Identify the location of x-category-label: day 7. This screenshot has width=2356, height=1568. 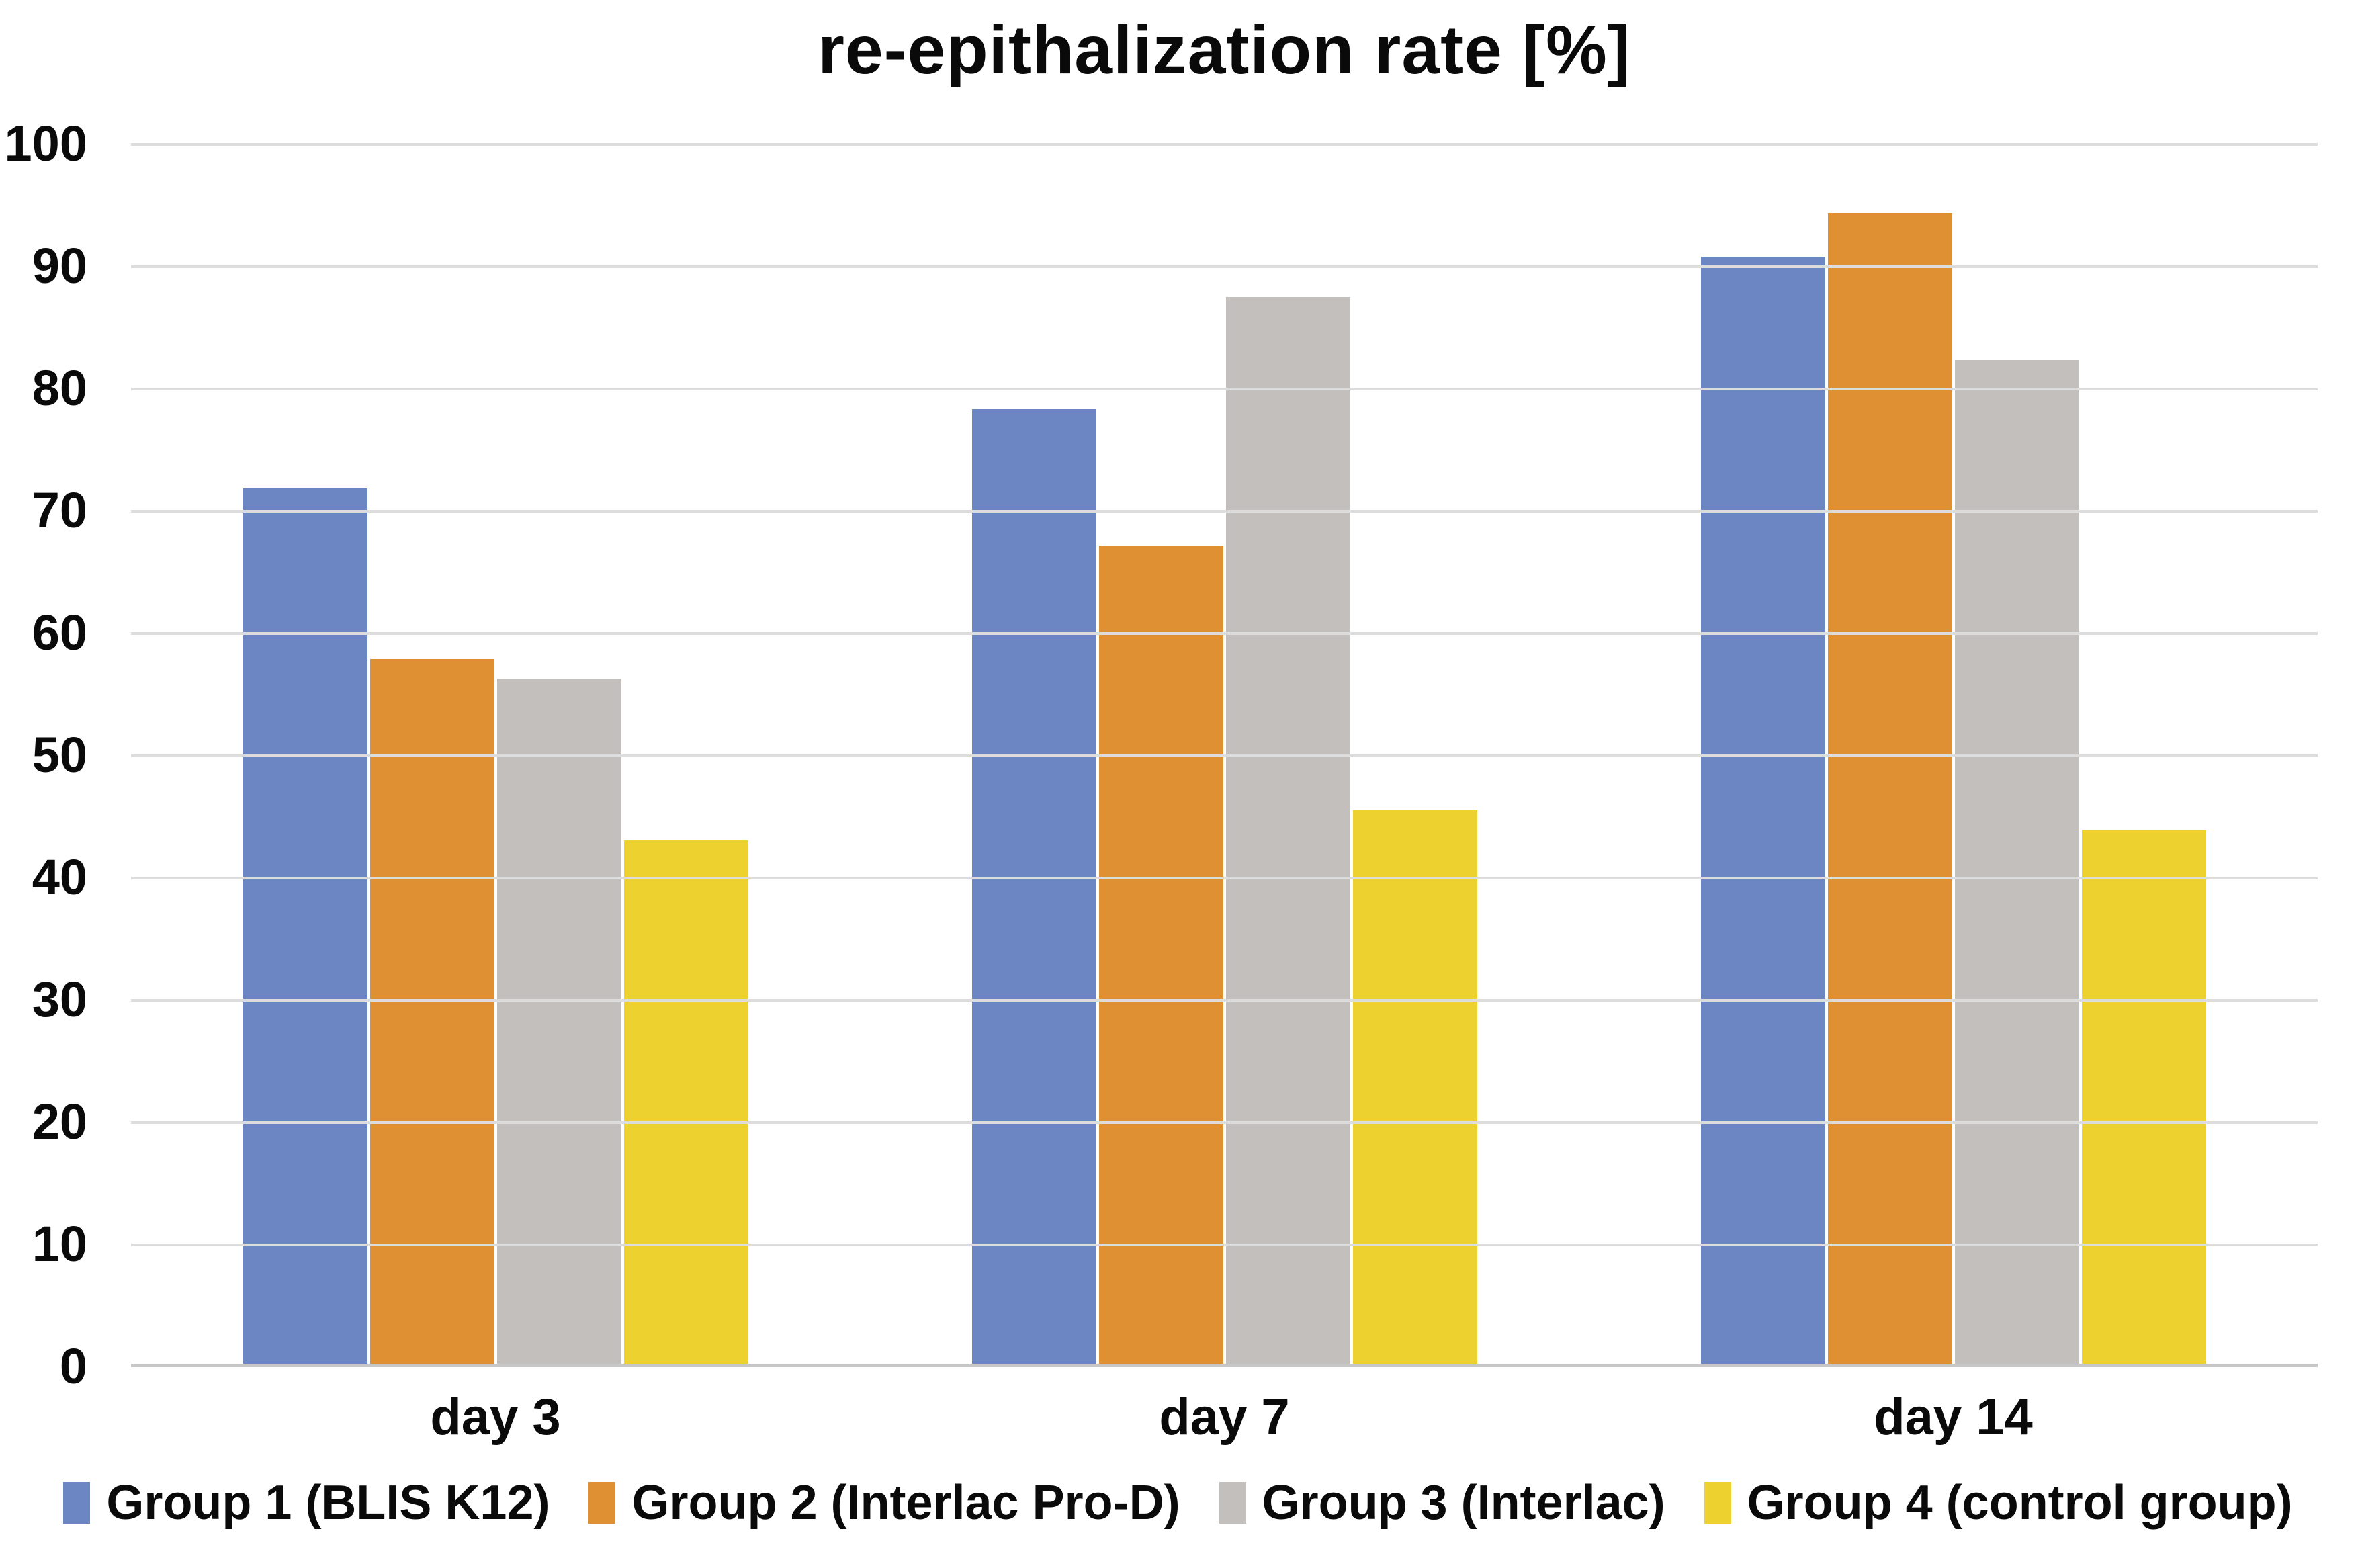
(1224, 1417).